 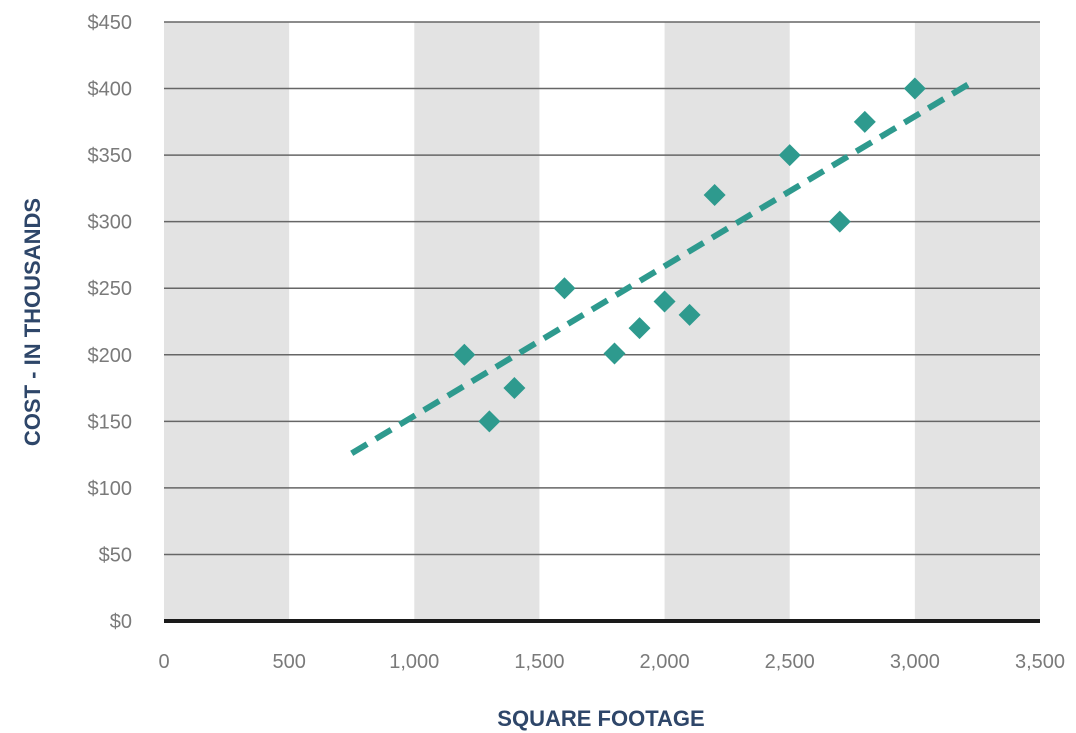 What do you see at coordinates (121, 622) in the screenshot?
I see `y-tick-label: $0` at bounding box center [121, 622].